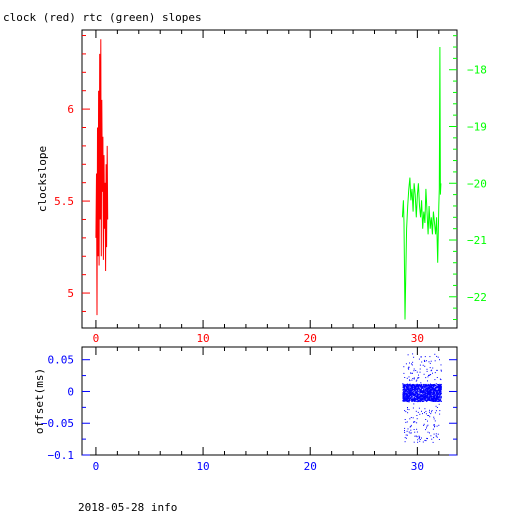 This screenshot has width=512, height=512. What do you see at coordinates (70, 391) in the screenshot?
I see `offset-y-tick-label: 0` at bounding box center [70, 391].